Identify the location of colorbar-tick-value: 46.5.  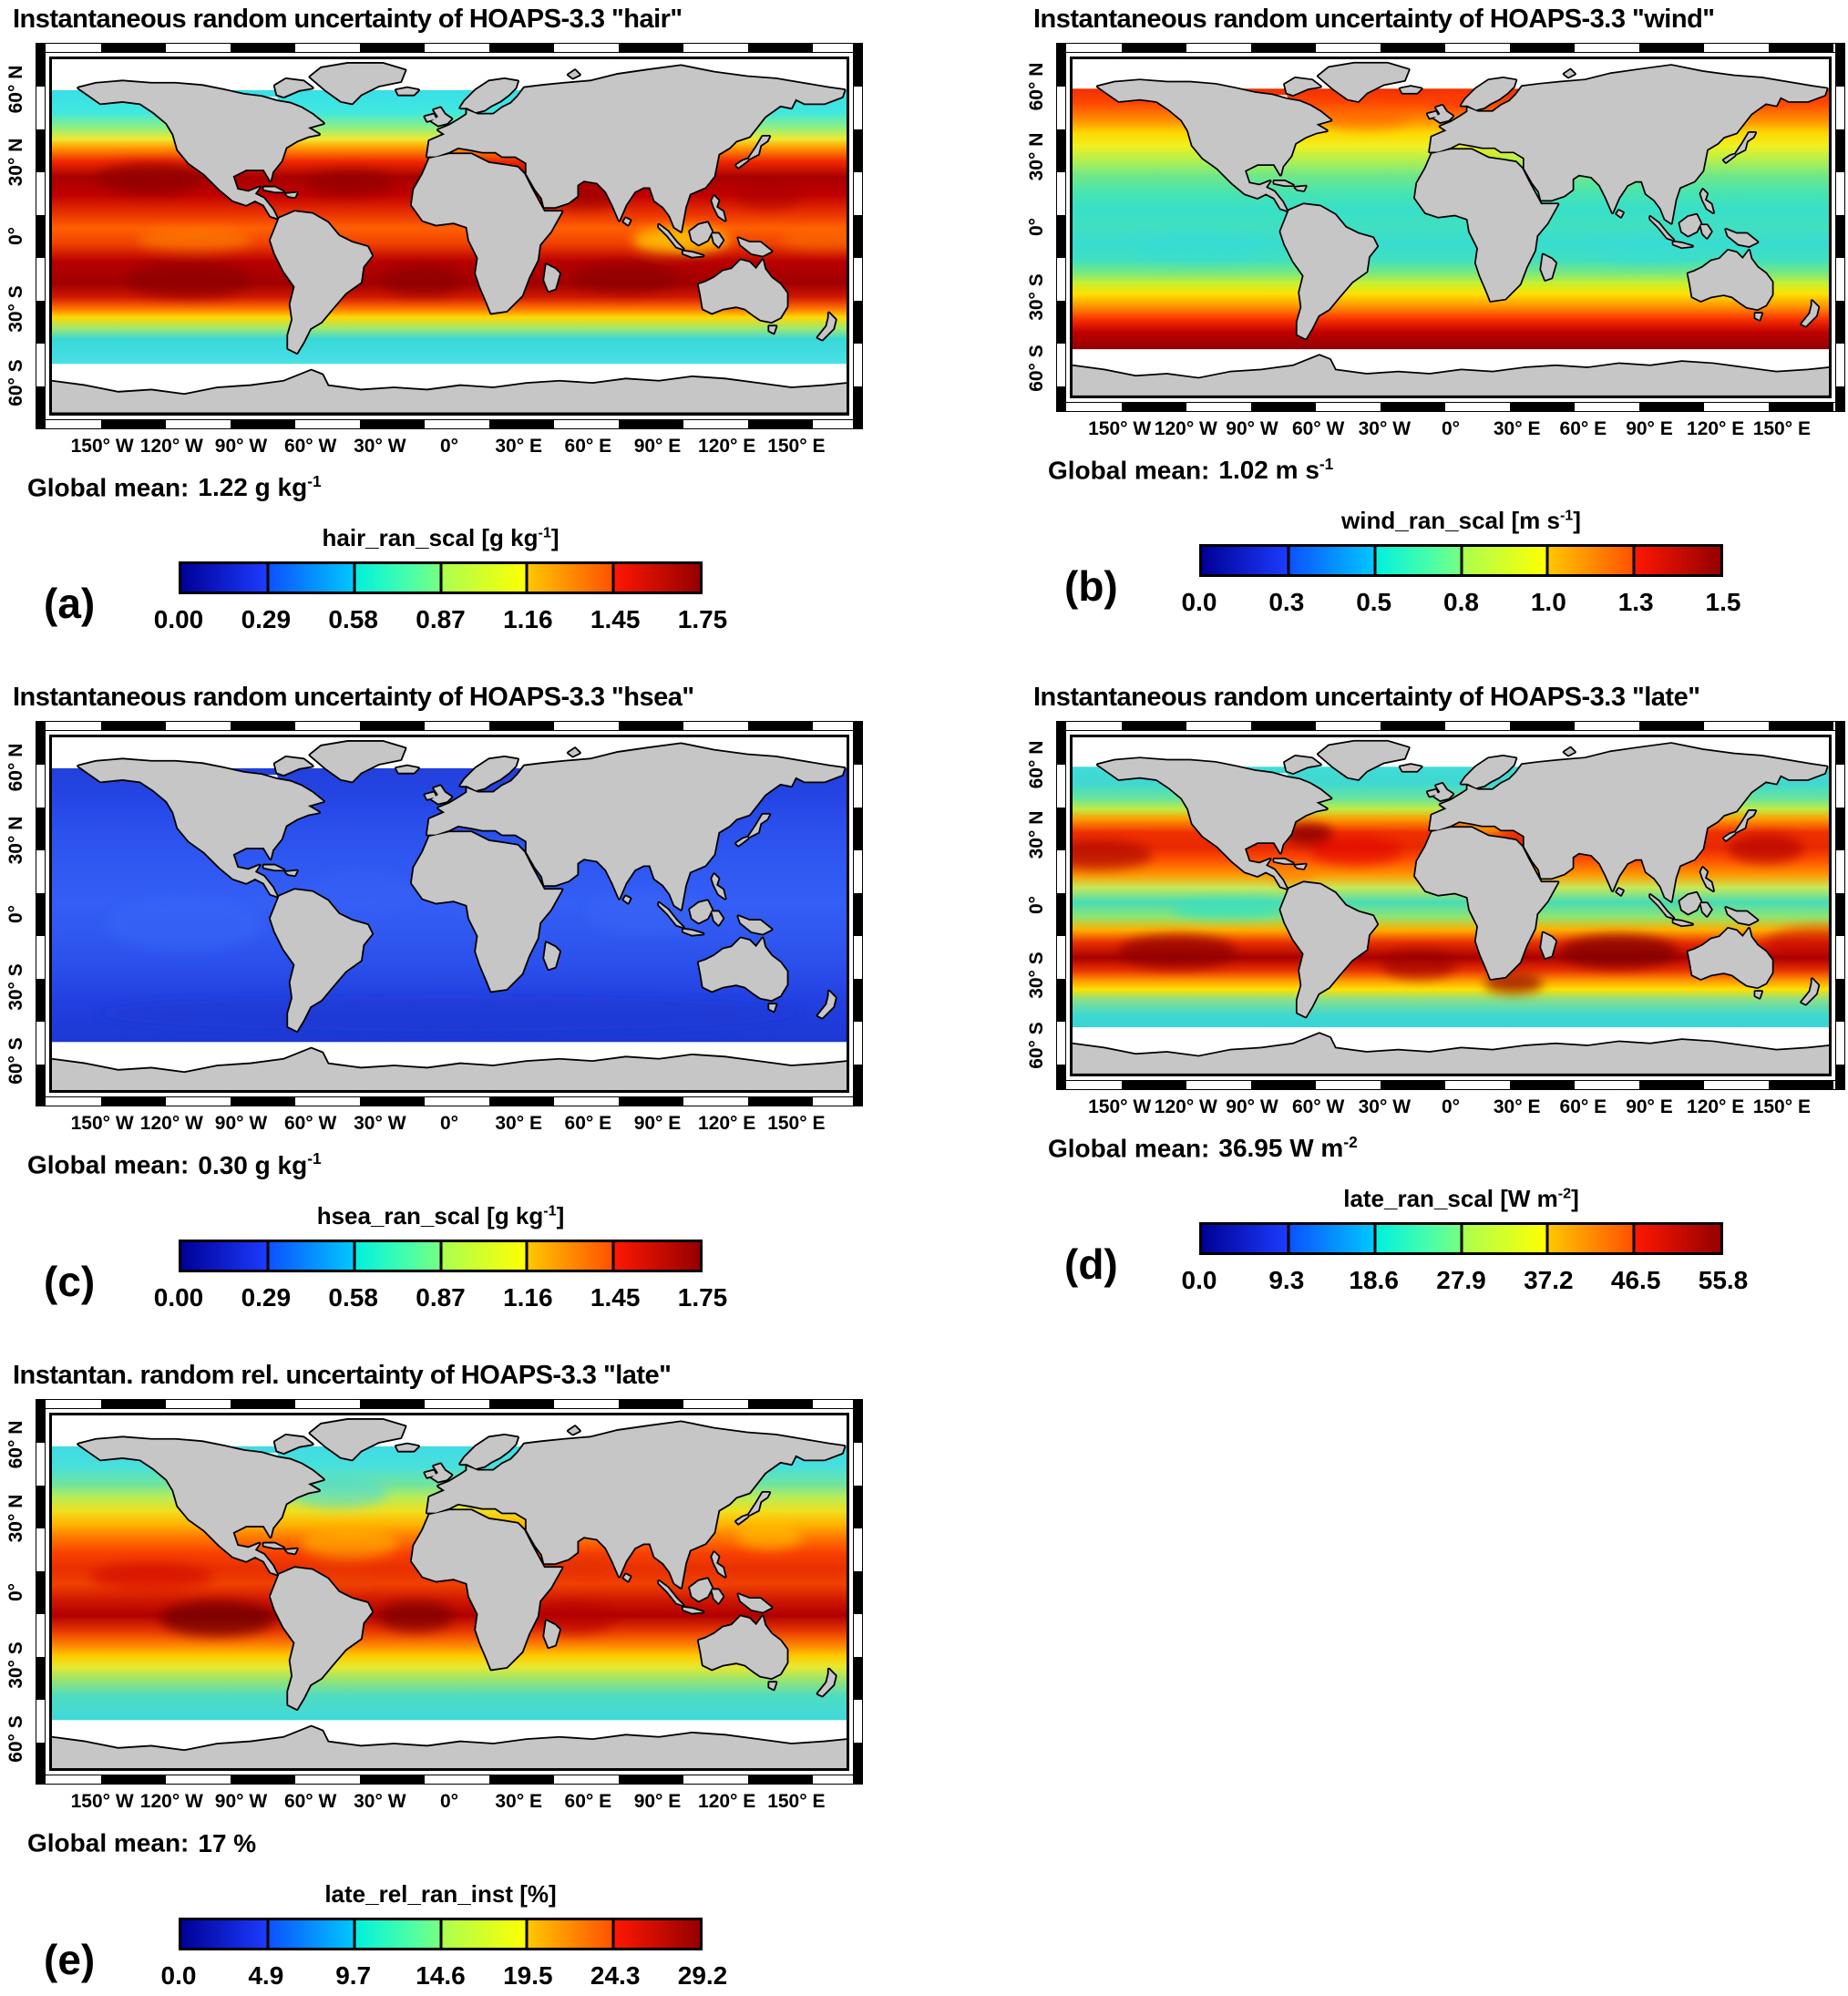
(1635, 1280).